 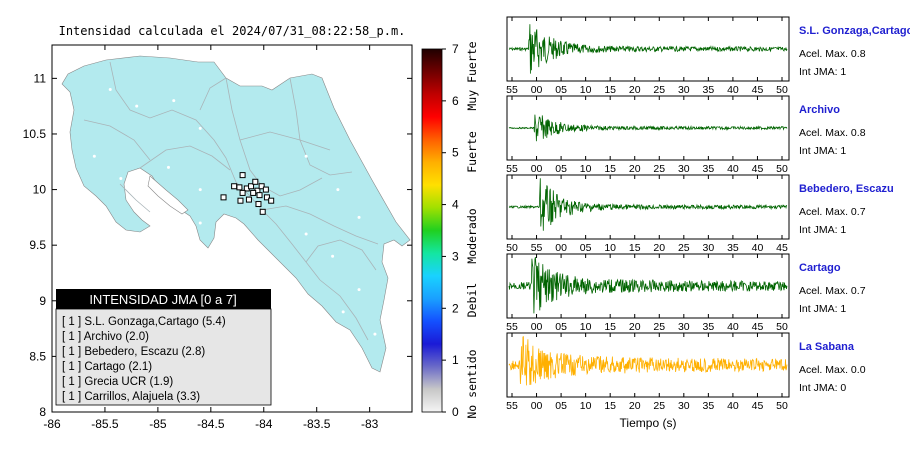 I want to click on lon-tick-label: -86, so click(x=52, y=424).